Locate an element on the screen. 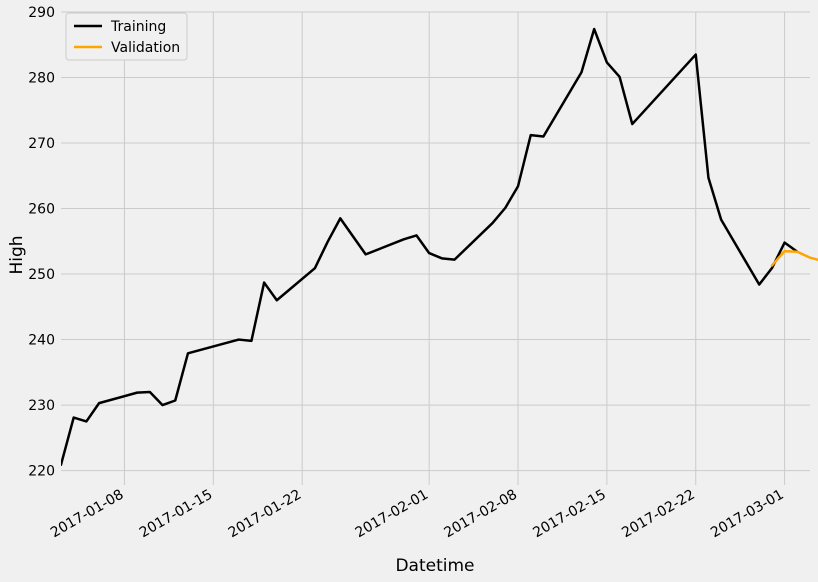  y-tick-label-6: 280 is located at coordinates (41, 79).